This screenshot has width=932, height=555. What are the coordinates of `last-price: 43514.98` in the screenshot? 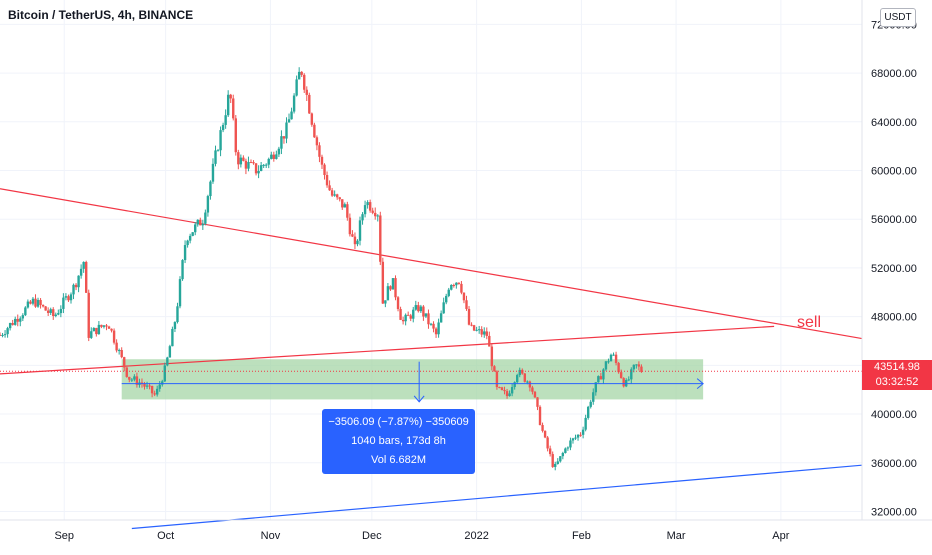 It's located at (897, 367).